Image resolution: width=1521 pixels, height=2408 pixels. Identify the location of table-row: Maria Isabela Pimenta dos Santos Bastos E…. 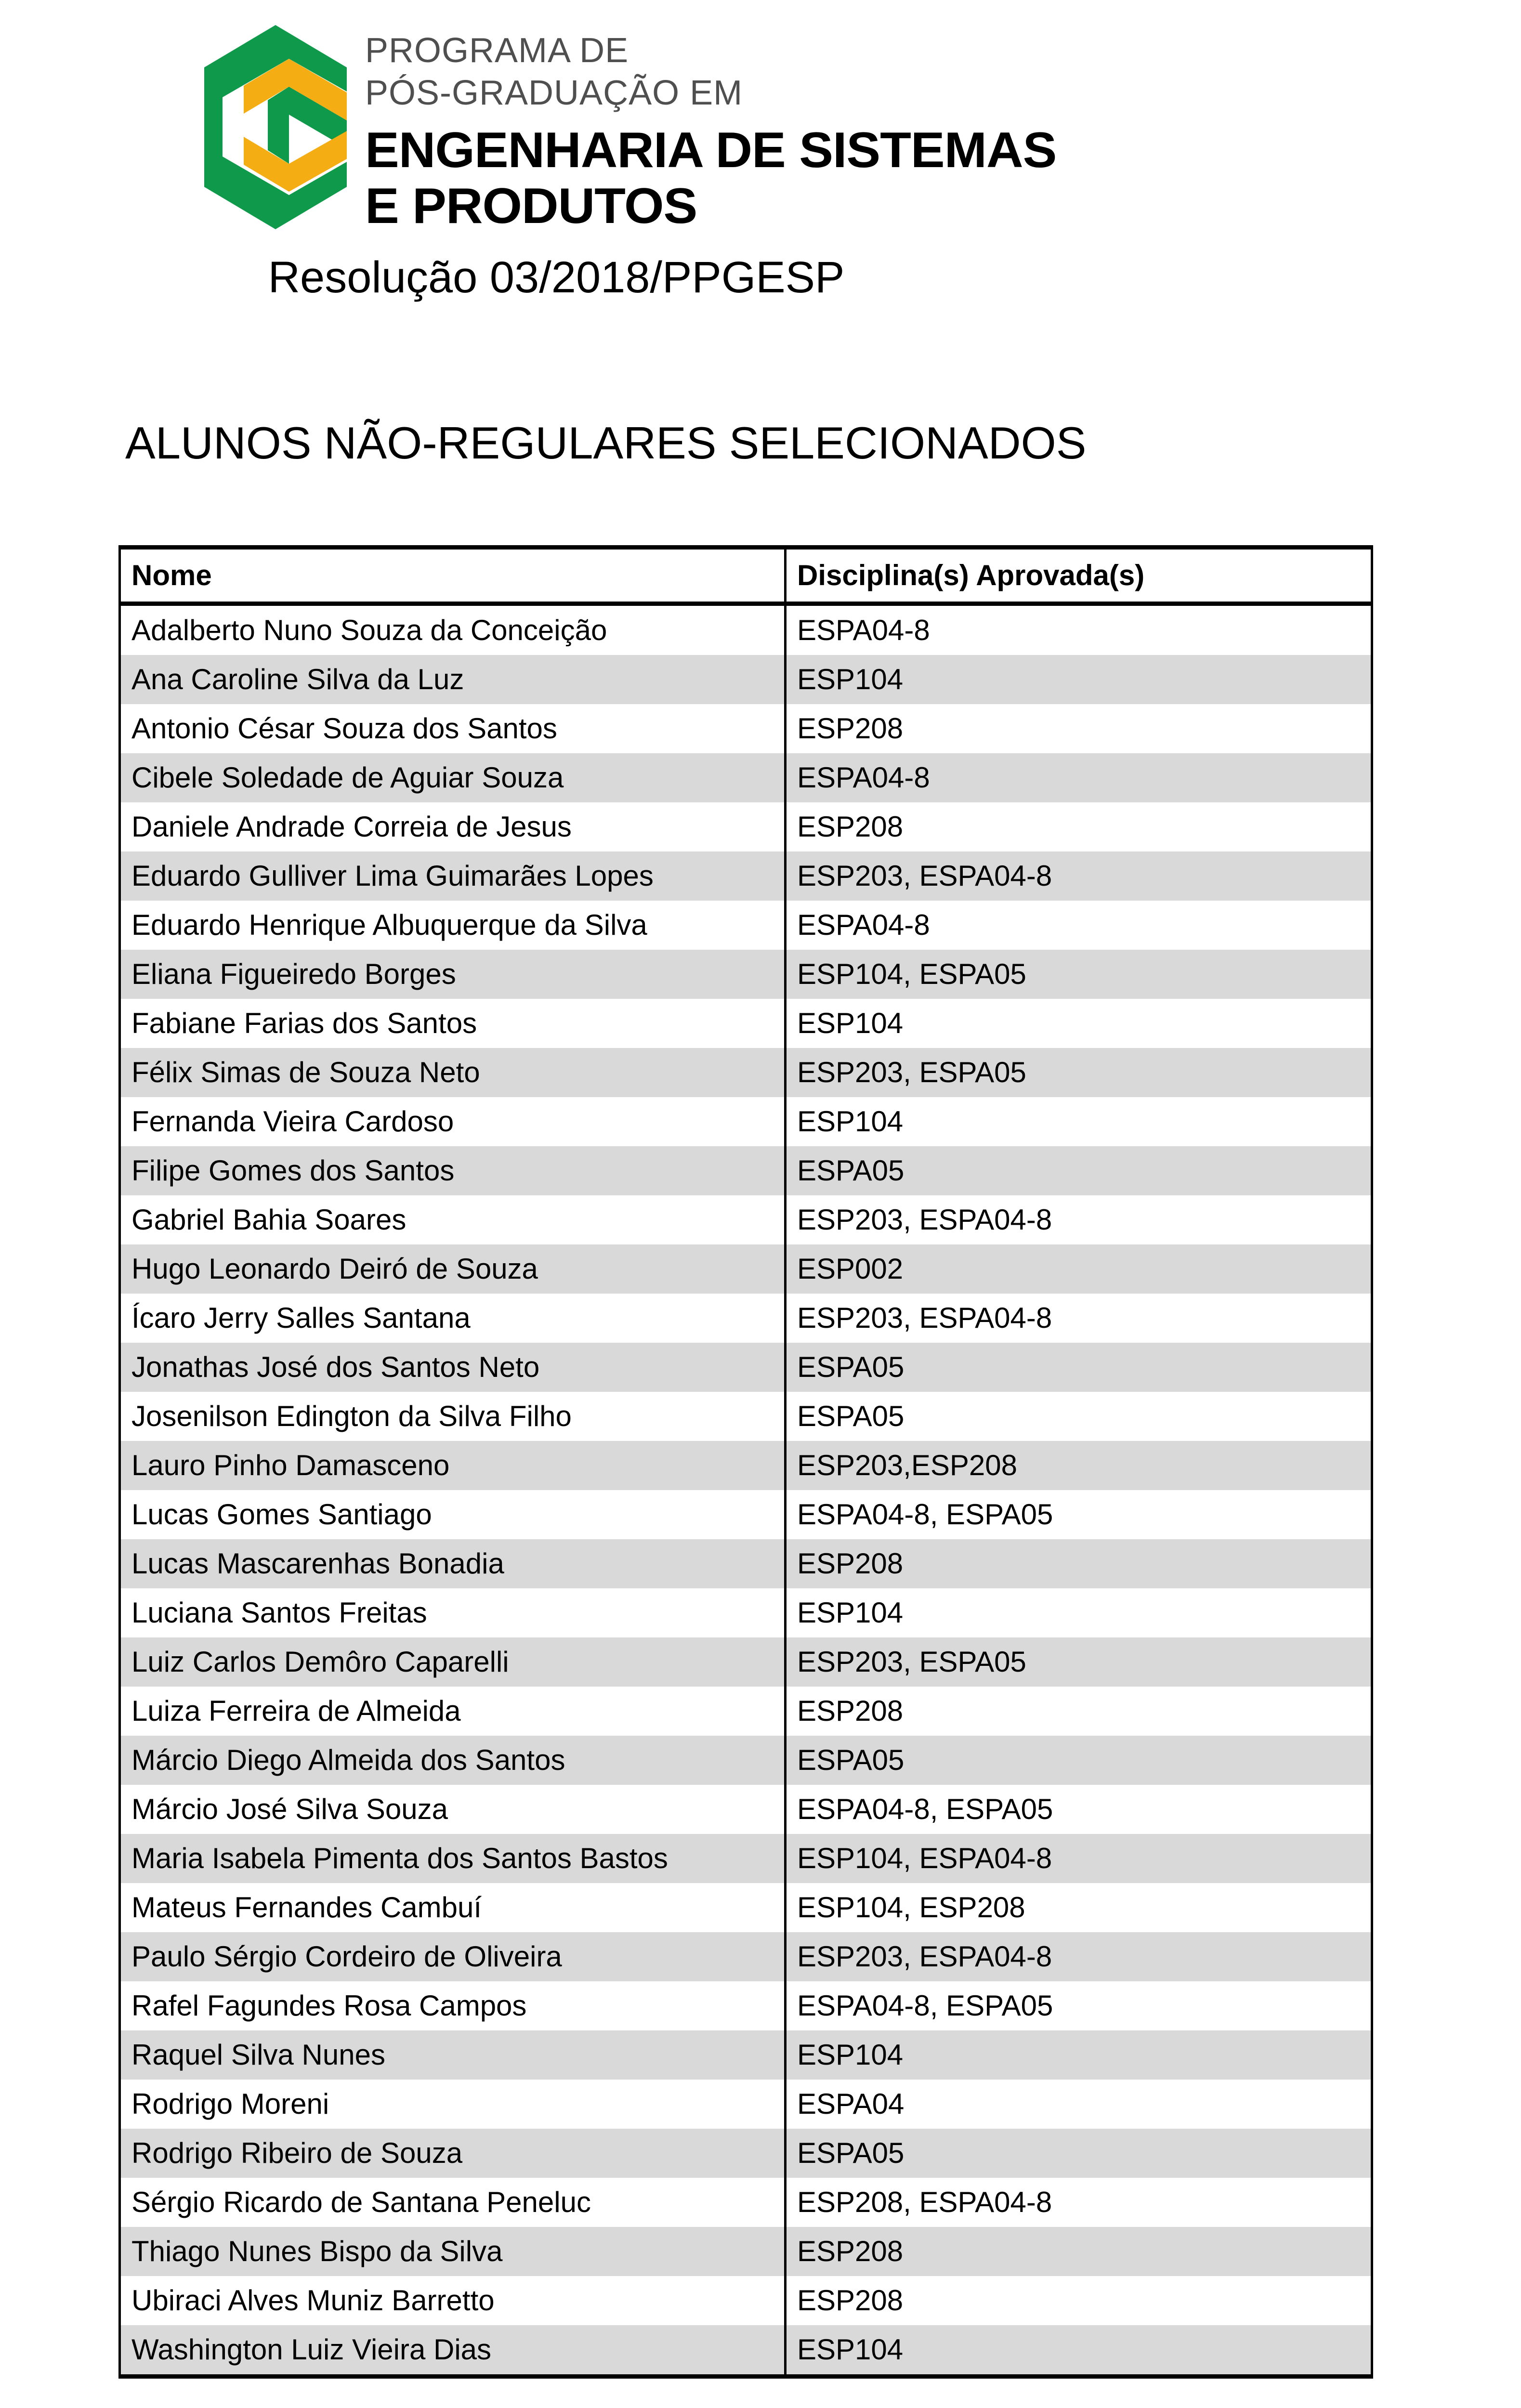
(745, 1858).